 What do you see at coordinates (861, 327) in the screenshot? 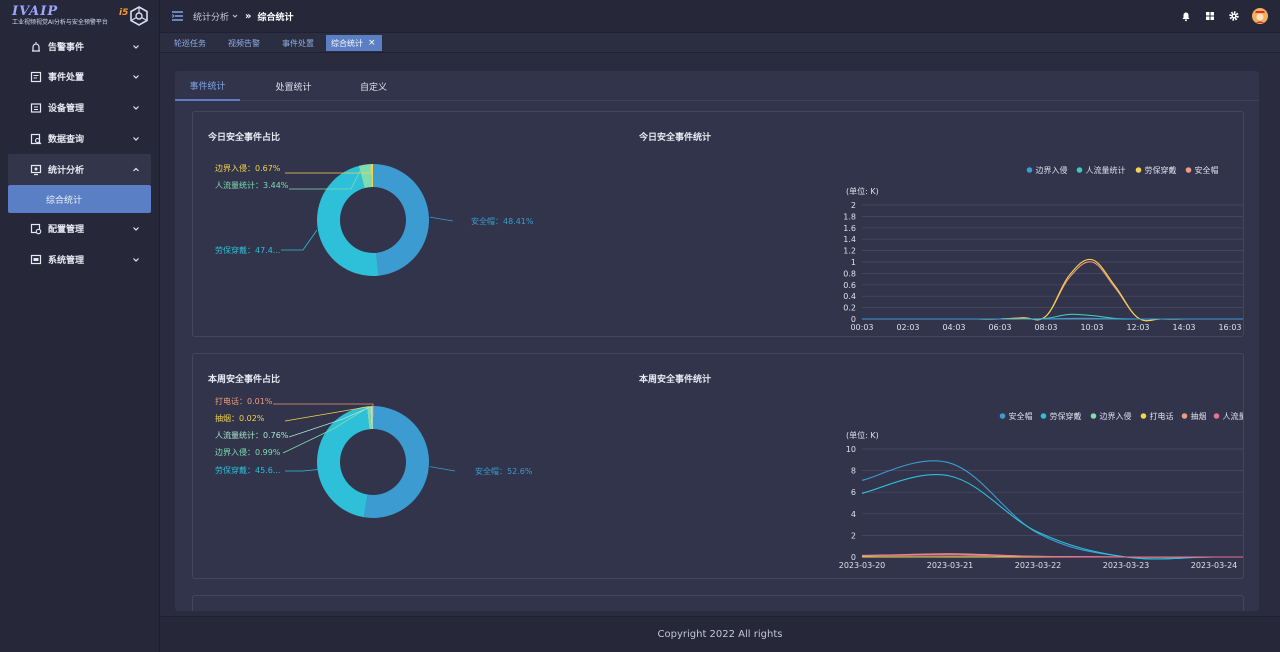
I see `x-tick-label: 00:03` at bounding box center [861, 327].